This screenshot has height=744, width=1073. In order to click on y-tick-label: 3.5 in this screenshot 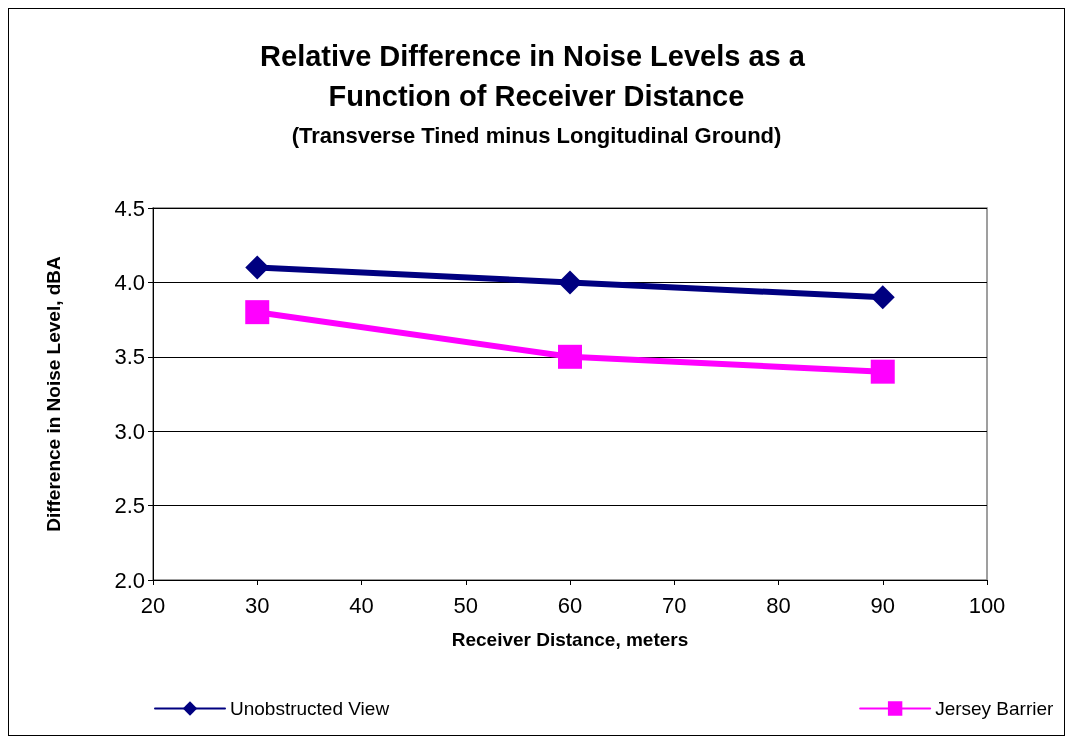, I will do `click(129, 357)`.